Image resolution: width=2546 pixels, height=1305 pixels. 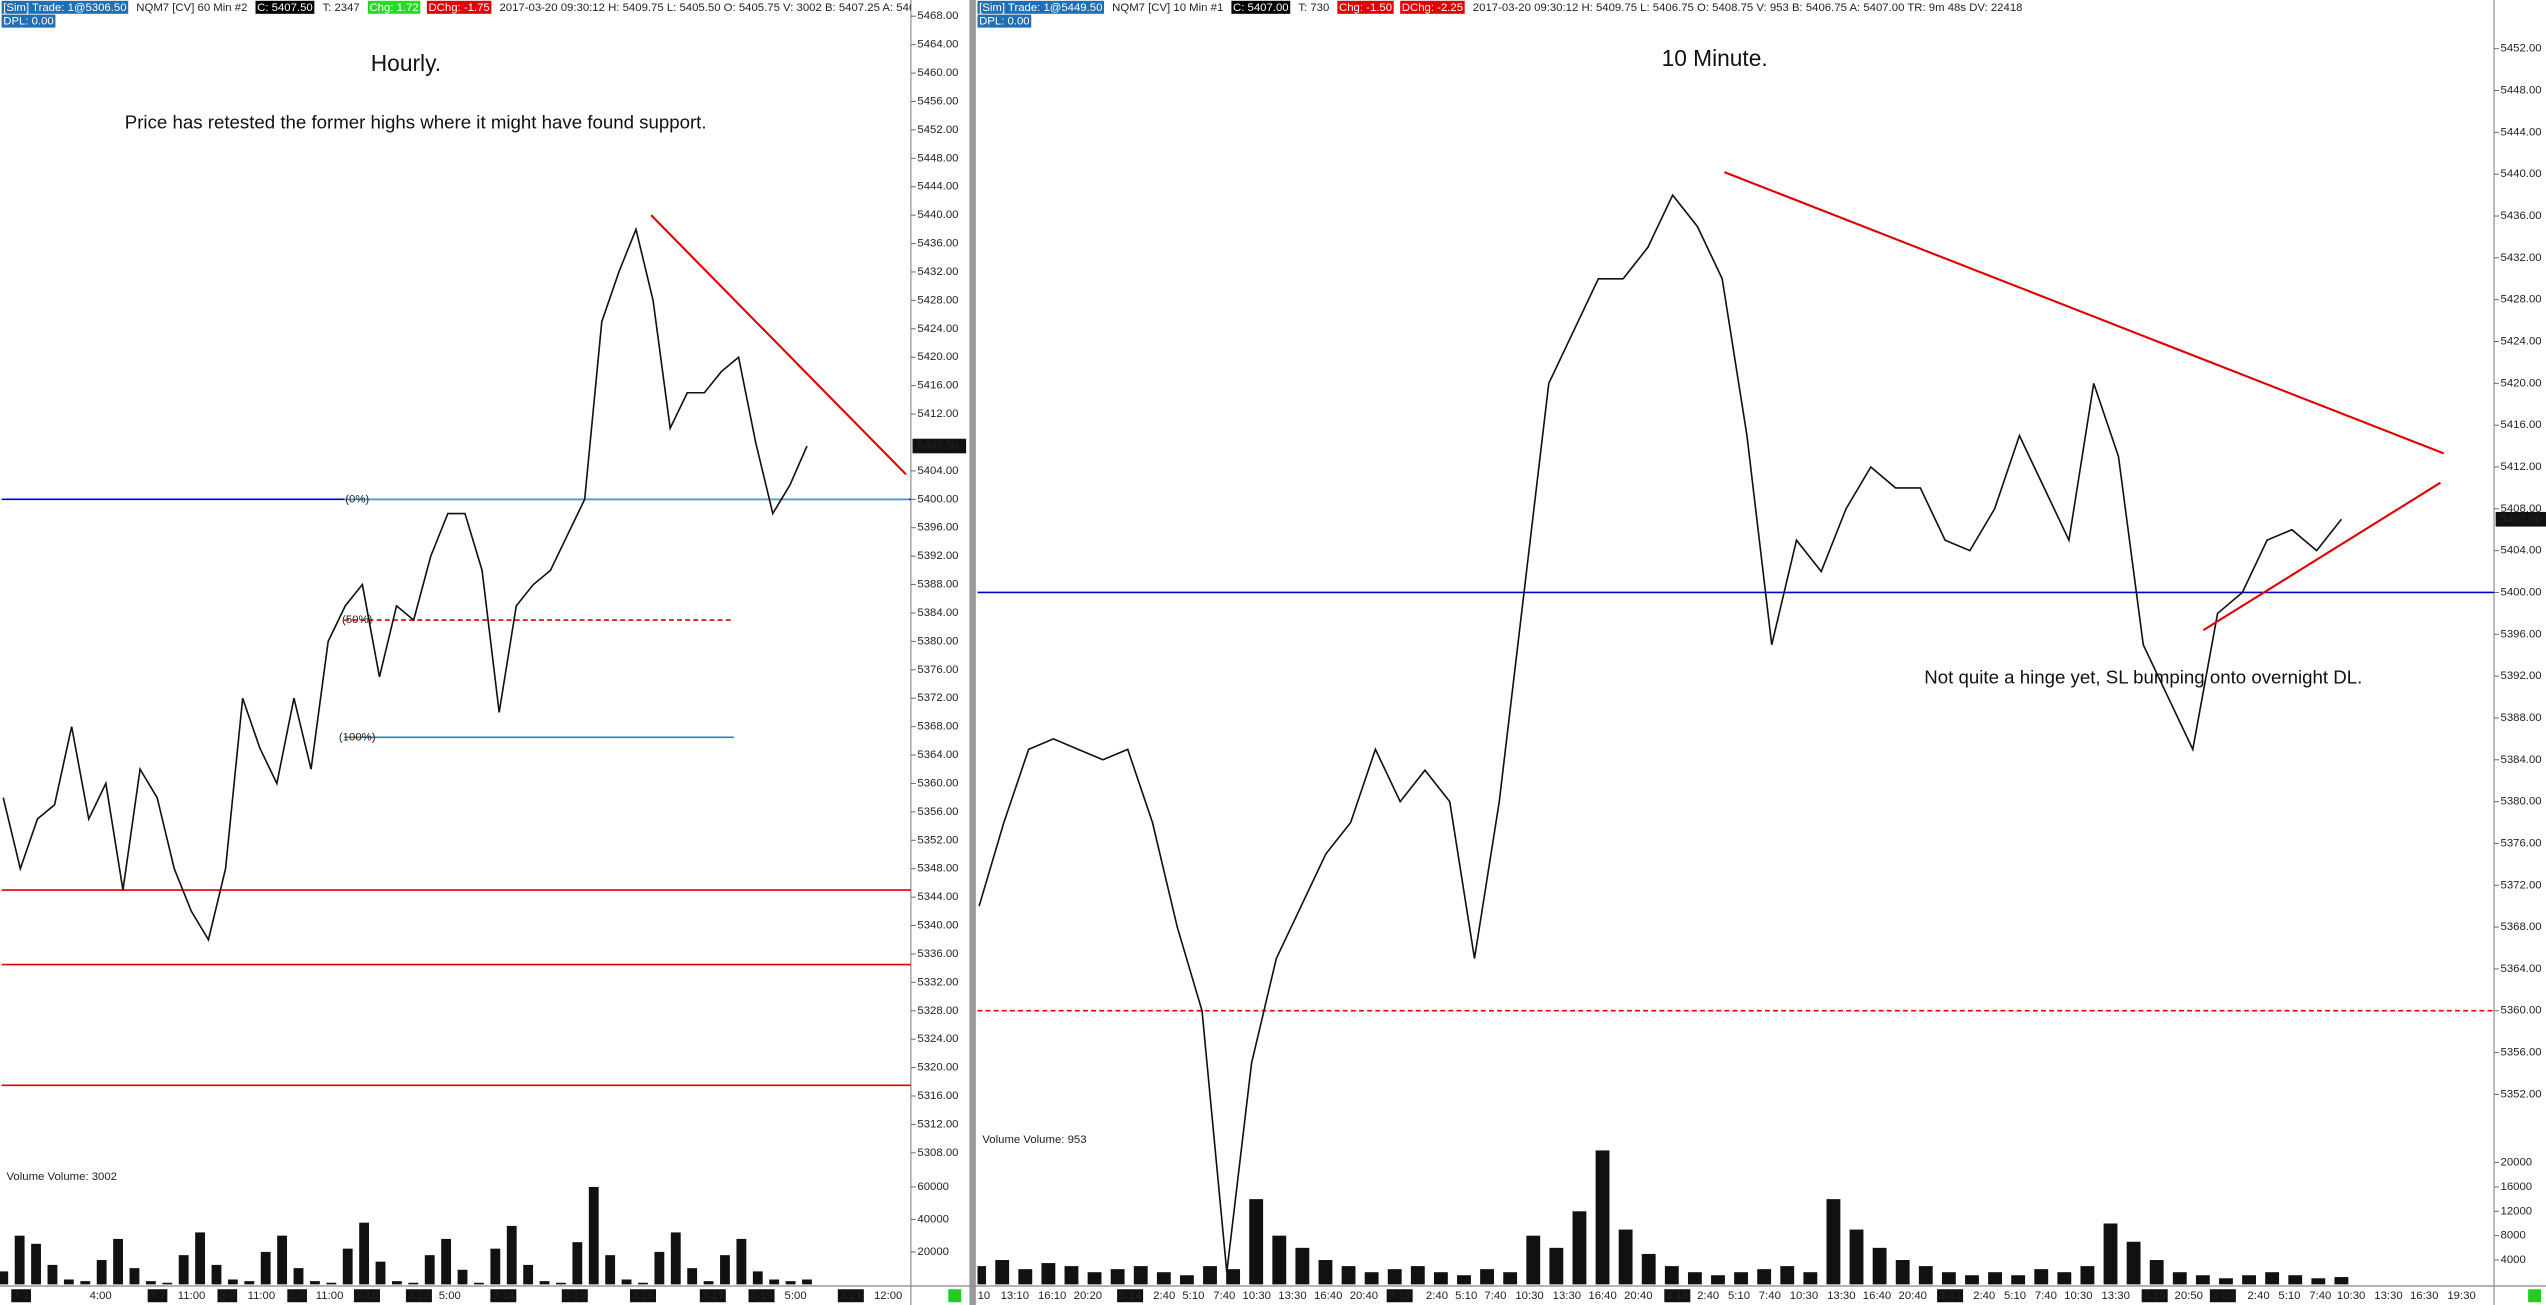 What do you see at coordinates (1715, 58) in the screenshot?
I see `annotation-title: 10 Minute.` at bounding box center [1715, 58].